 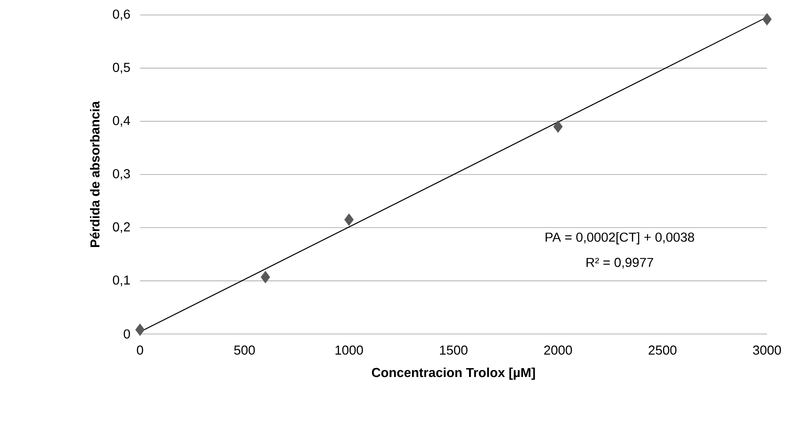 What do you see at coordinates (95, 174) in the screenshot?
I see `y-axis-title: Pérdida de absorbancia` at bounding box center [95, 174].